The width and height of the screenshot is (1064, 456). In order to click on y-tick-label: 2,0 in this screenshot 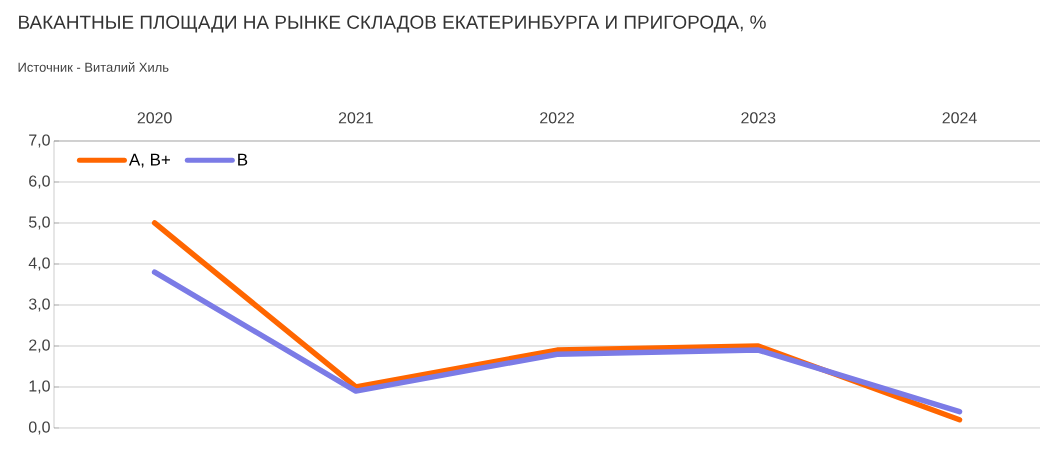, I will do `click(39, 346)`.